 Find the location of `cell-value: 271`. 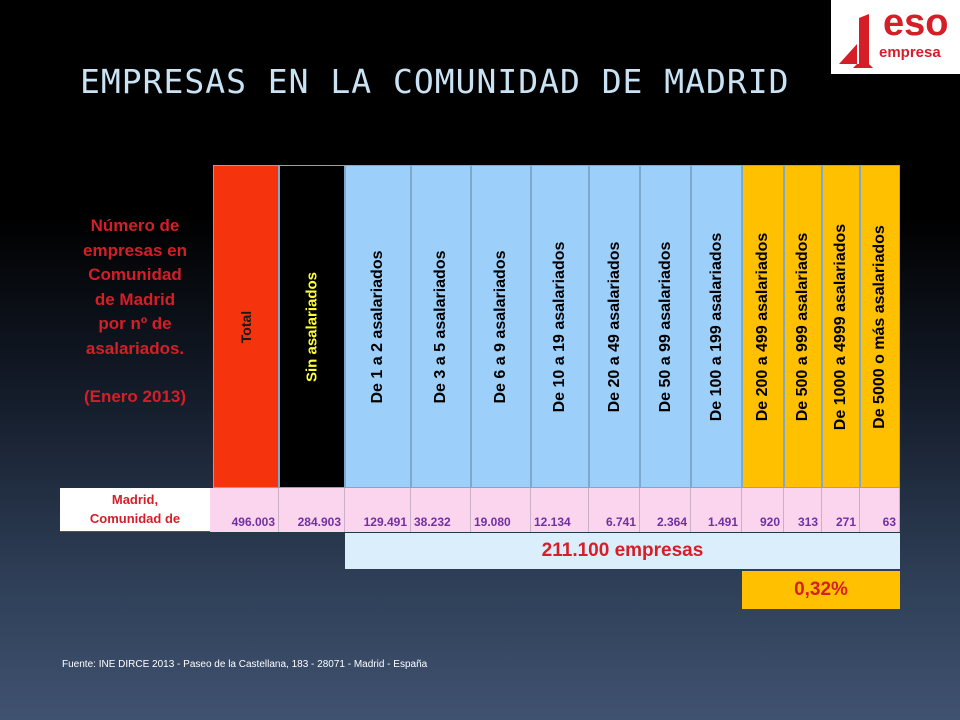

cell-value: 271 is located at coordinates (845, 522).